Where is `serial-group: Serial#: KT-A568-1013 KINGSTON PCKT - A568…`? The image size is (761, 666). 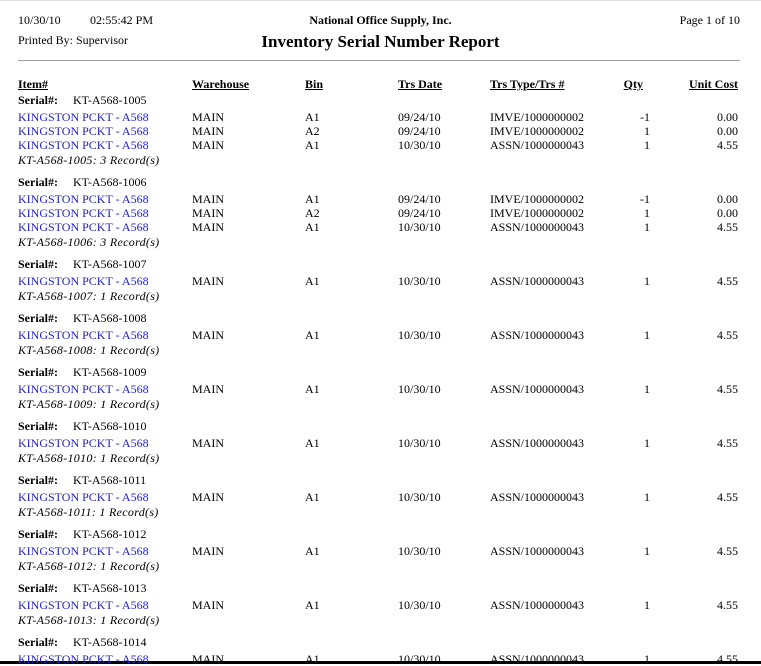 serial-group: Serial#: KT-A568-1013 KINGSTON PCKT - A568… is located at coordinates (380, 604).